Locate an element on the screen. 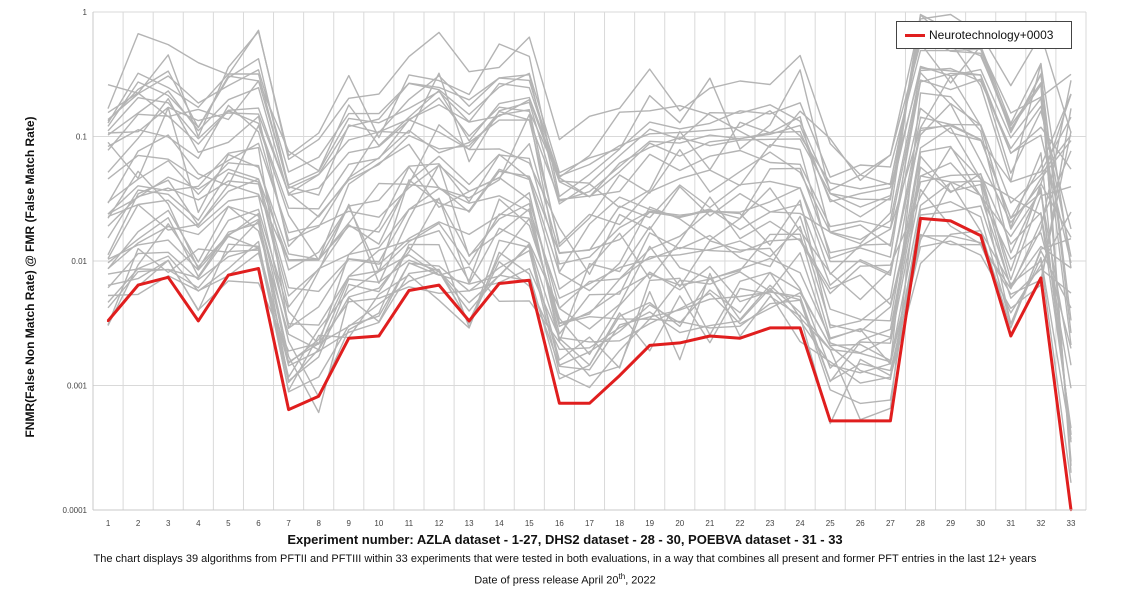 This screenshot has width=1130, height=592. caption-line-2: Date of press release April 20th, 2022 is located at coordinates (565, 579).